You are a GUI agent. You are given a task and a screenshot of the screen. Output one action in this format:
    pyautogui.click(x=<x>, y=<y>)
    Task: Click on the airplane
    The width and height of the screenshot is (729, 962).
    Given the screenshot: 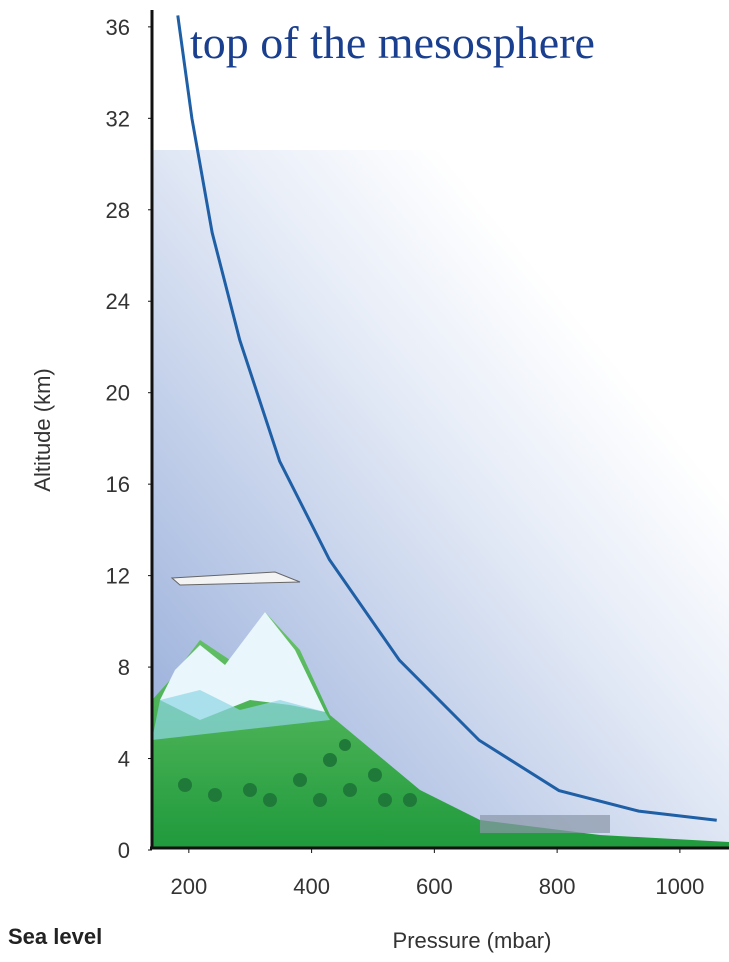 What is the action you would take?
    pyautogui.click(x=235, y=578)
    